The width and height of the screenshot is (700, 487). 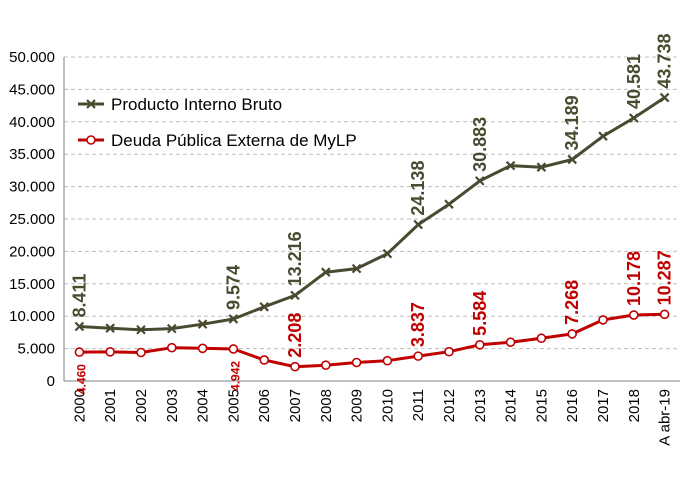 I want to click on series-line, so click(x=372, y=340).